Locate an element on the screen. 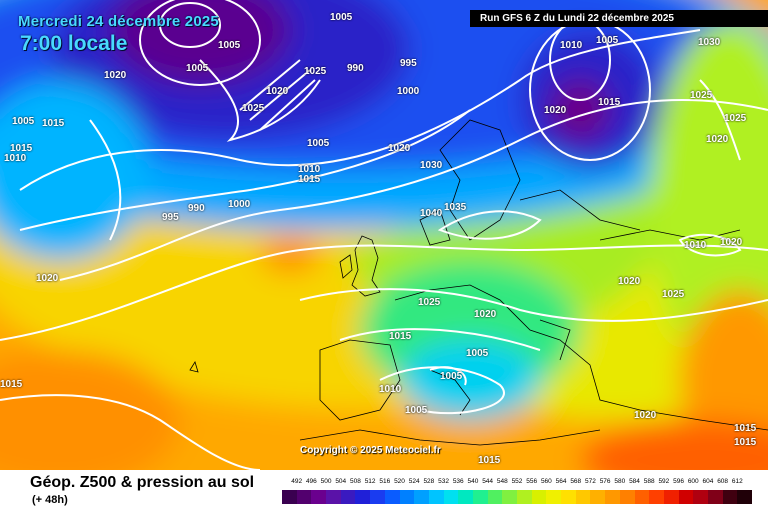 The image size is (768, 512). legend-value: 608 is located at coordinates (723, 481).